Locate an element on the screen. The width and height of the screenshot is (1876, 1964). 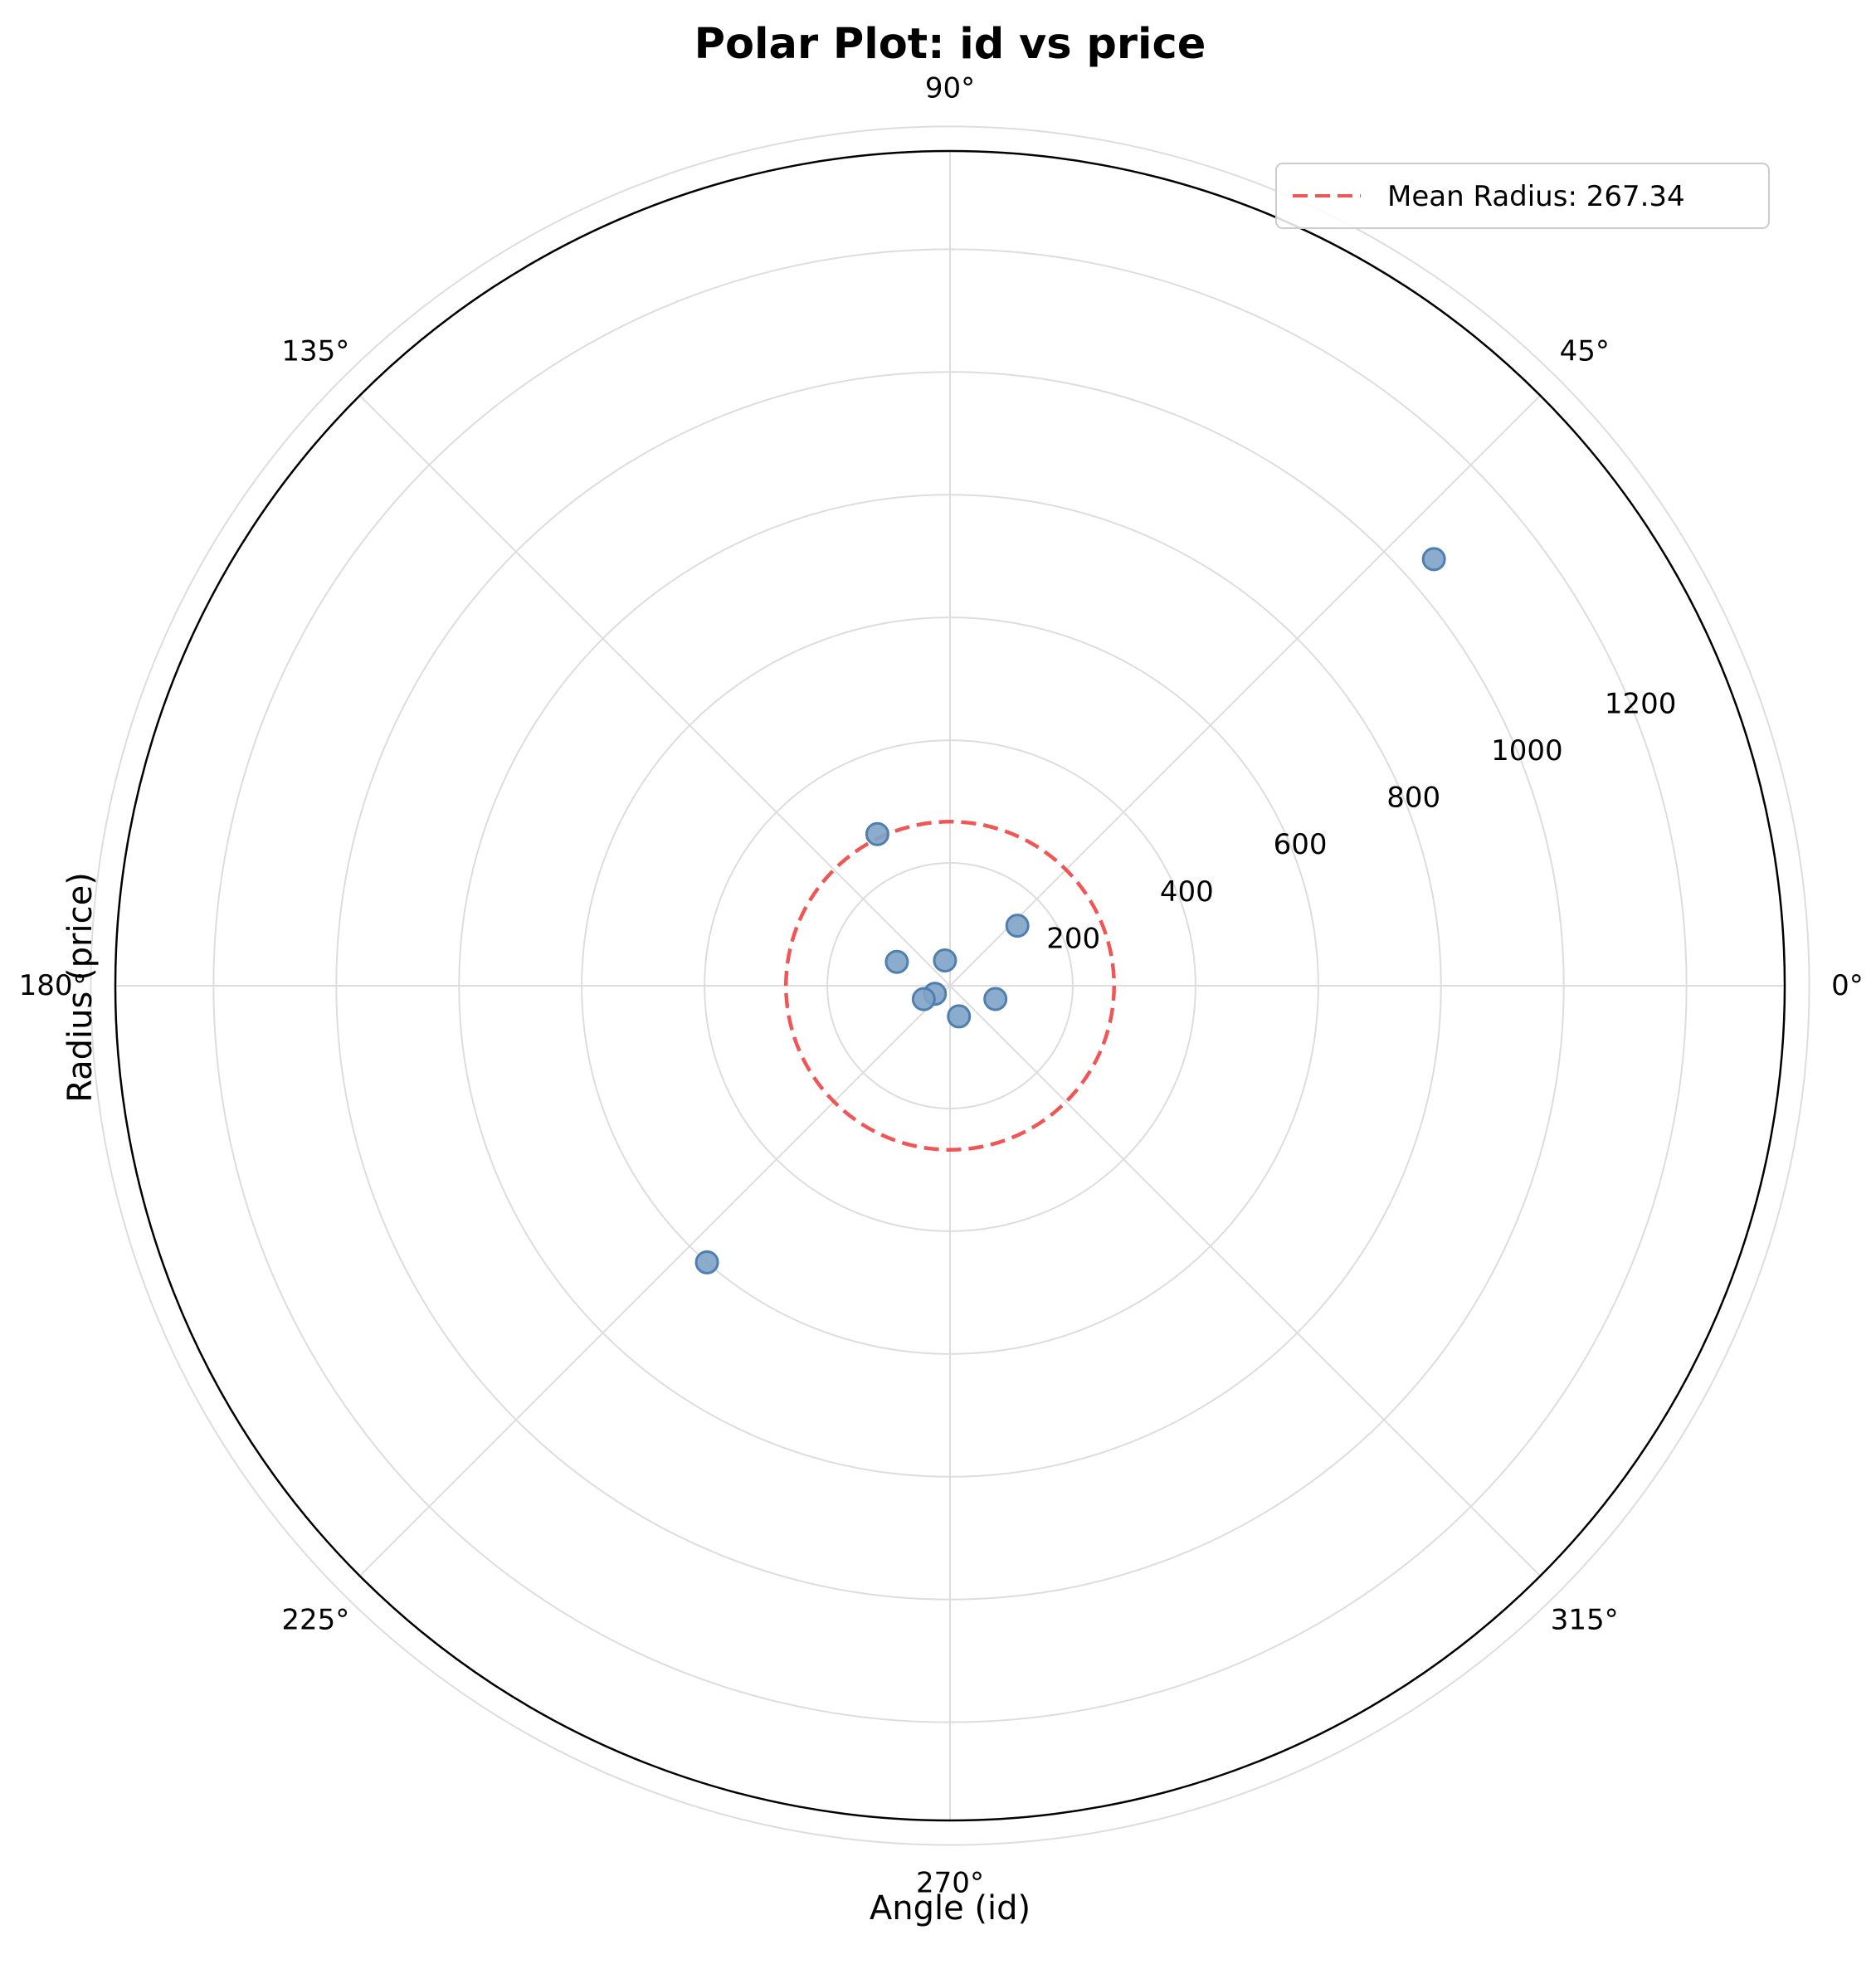
radius-tick-label-800: 800 is located at coordinates (1413, 798).